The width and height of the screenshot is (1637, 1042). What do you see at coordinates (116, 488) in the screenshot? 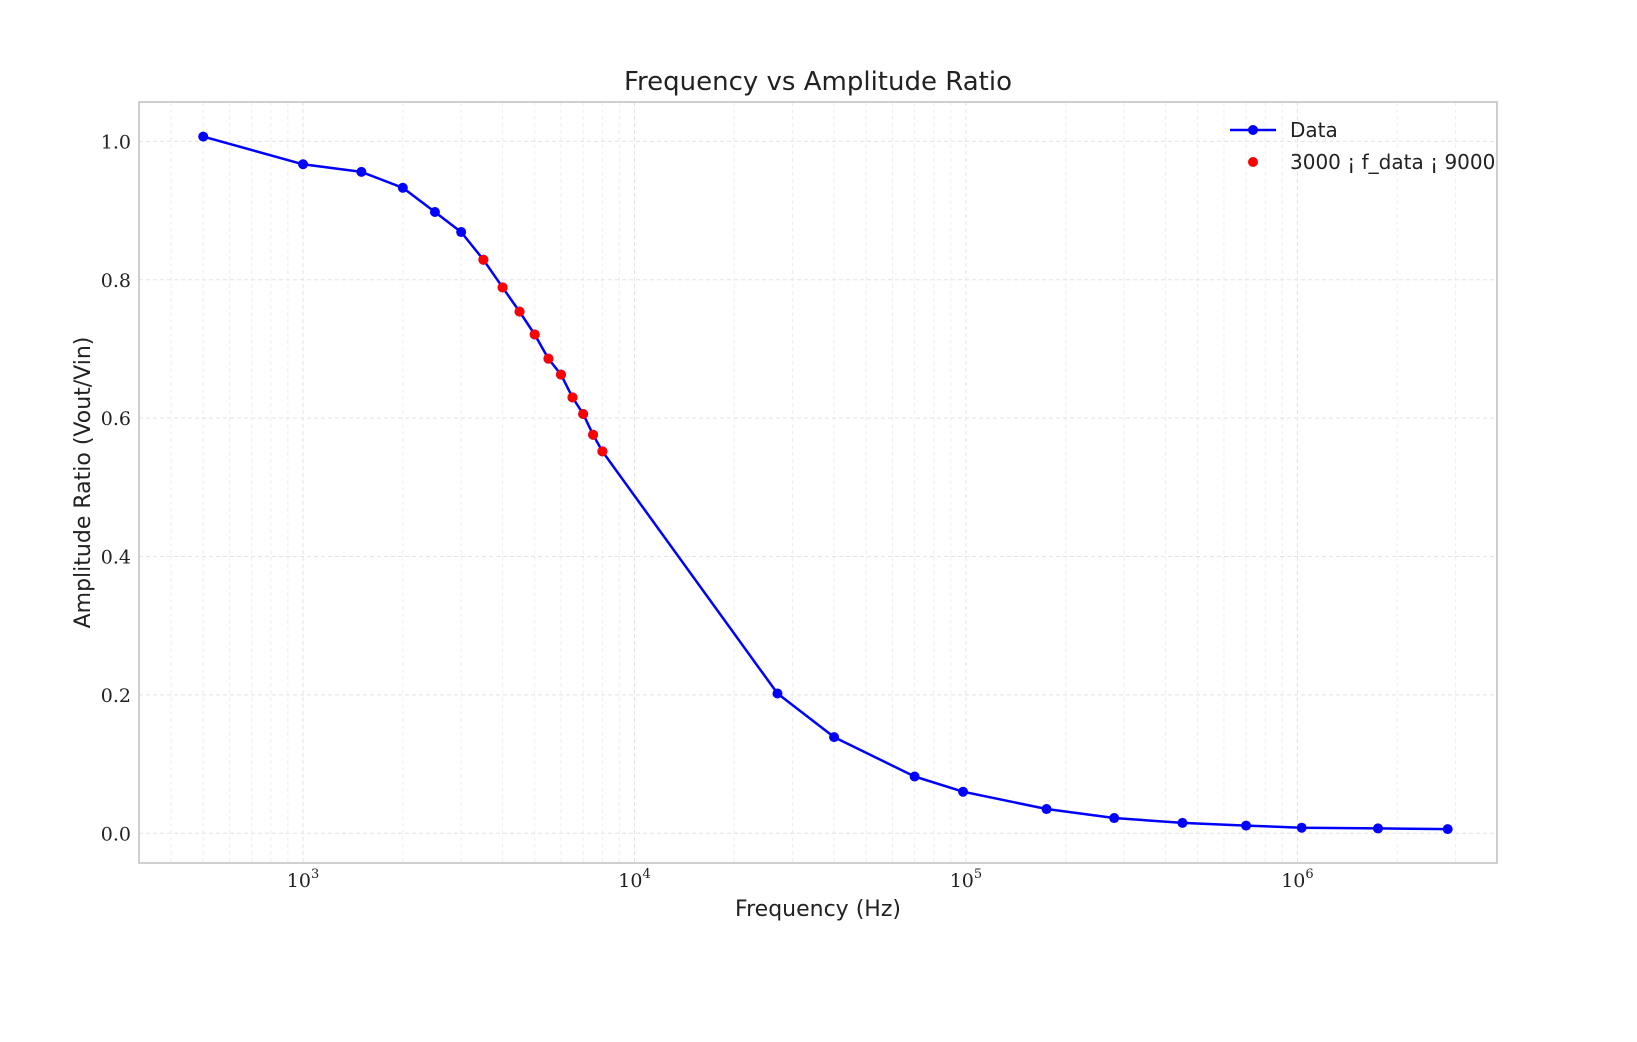
I see `y-axis-ticks: 0.0 0.2 0.4 0.6 0.8 1.0` at bounding box center [116, 488].